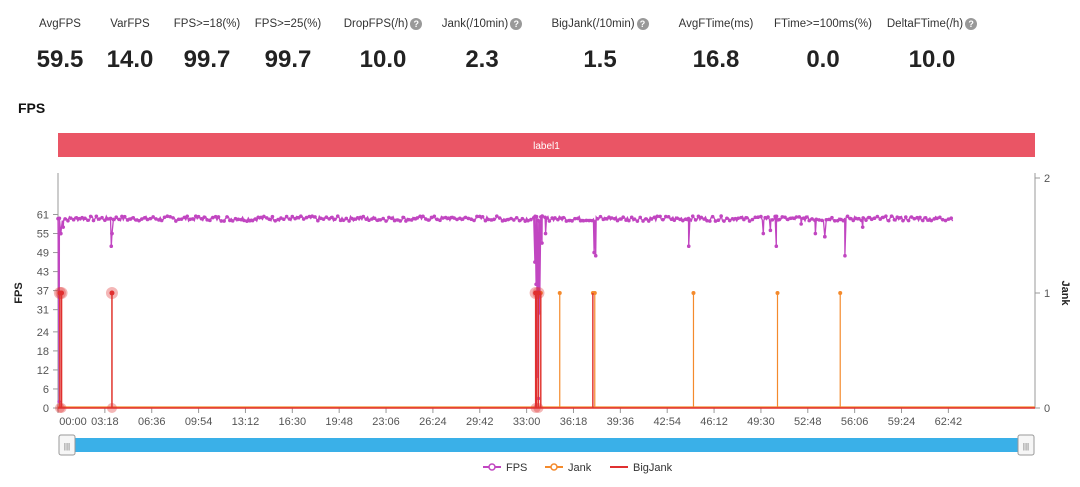  What do you see at coordinates (527, 422) in the screenshot?
I see `x-tick-label: 33:00` at bounding box center [527, 422].